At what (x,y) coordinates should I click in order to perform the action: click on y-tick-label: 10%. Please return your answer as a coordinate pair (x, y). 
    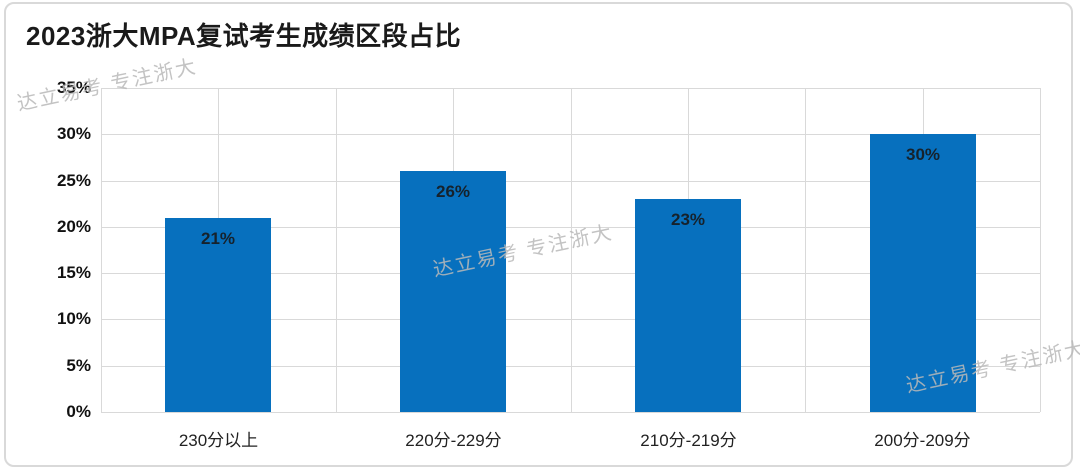
    Looking at the image, I should click on (73, 318).